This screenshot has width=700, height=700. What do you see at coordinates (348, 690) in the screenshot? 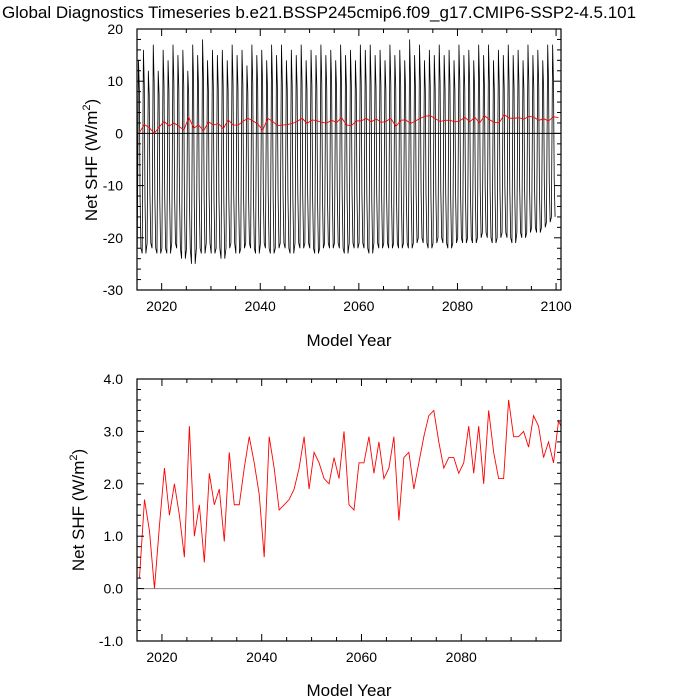
I see `bottom-xlabel: Model Year` at bounding box center [348, 690].